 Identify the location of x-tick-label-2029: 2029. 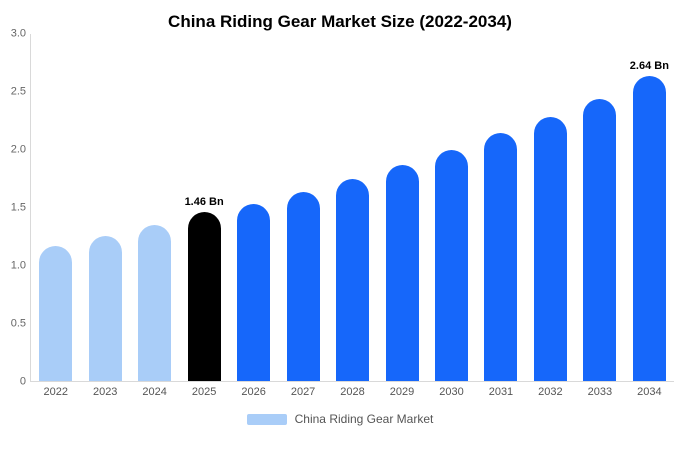
(402, 392).